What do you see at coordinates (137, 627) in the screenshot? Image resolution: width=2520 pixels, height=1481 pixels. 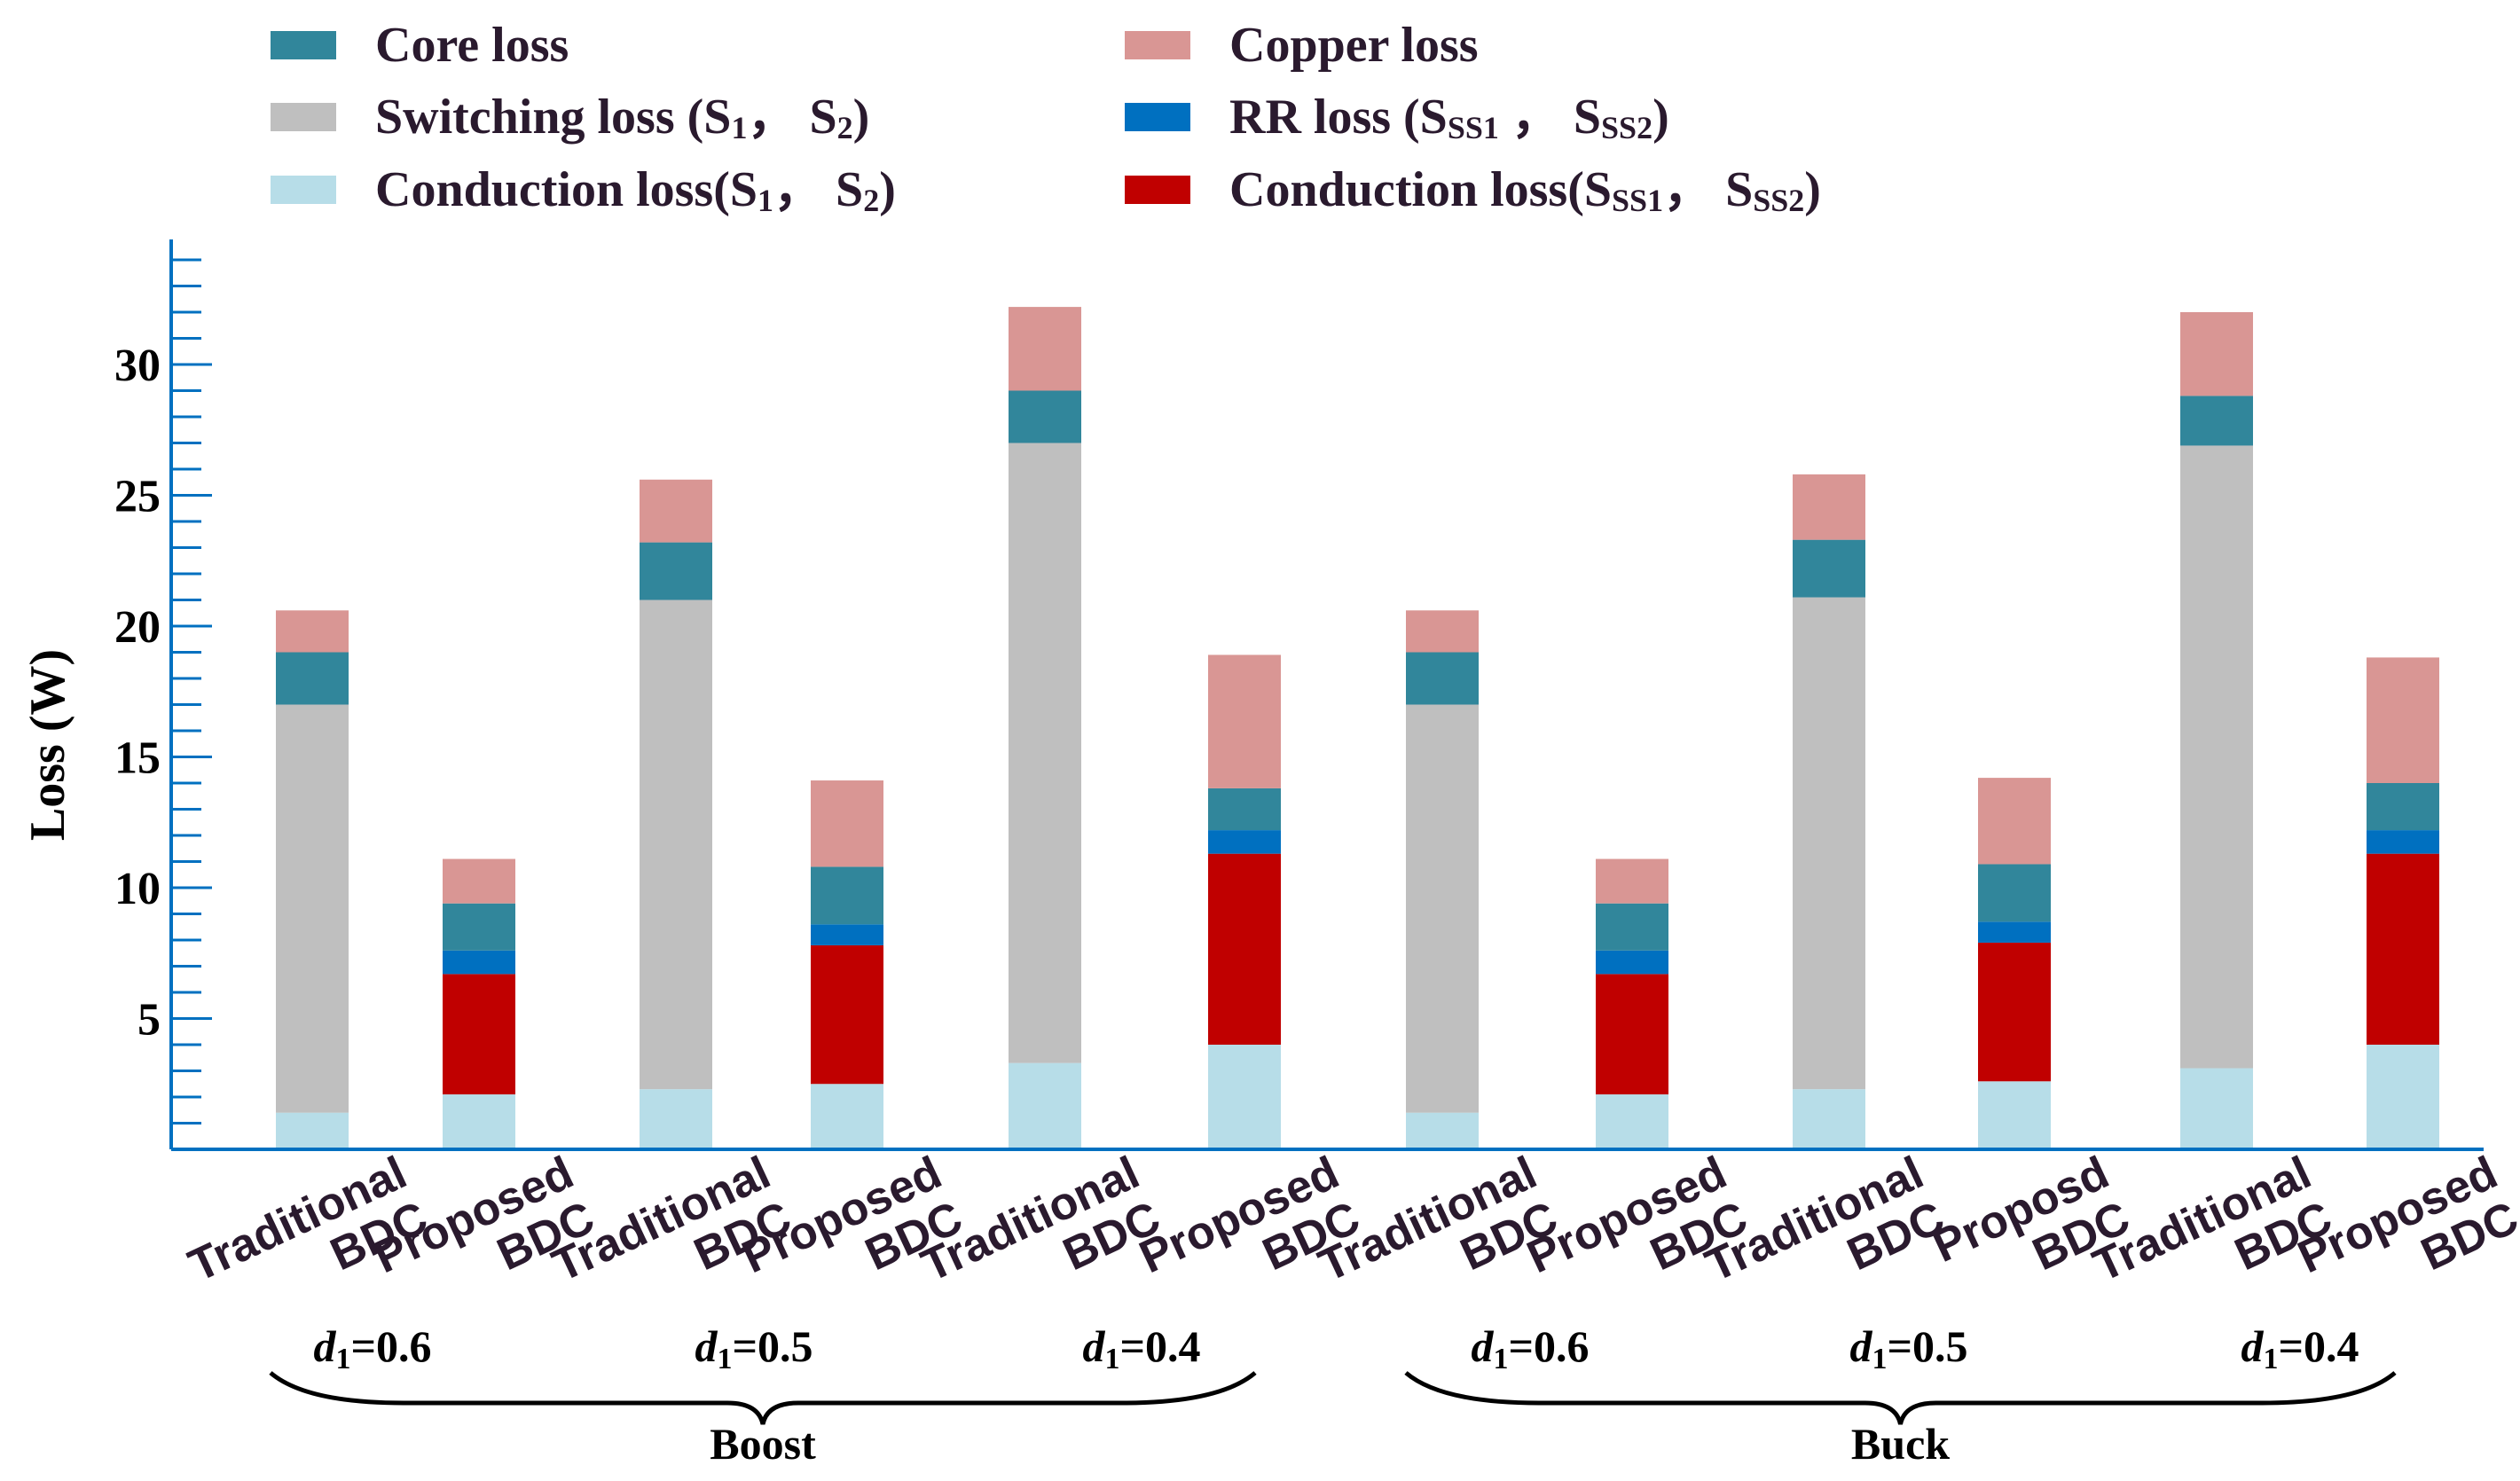 I see `y-tick-label: 20` at bounding box center [137, 627].